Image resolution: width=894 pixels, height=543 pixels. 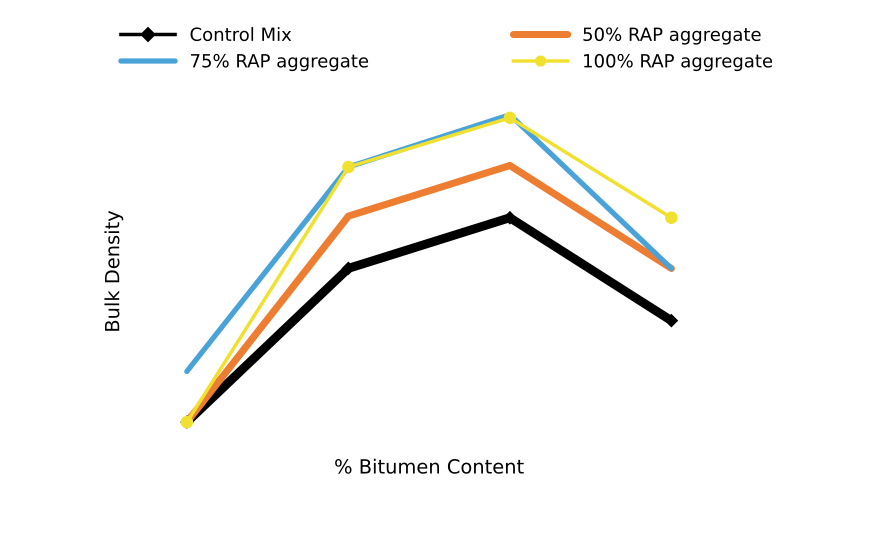 I want to click on x-axis-title: % Bitumen Content, so click(x=429, y=466).